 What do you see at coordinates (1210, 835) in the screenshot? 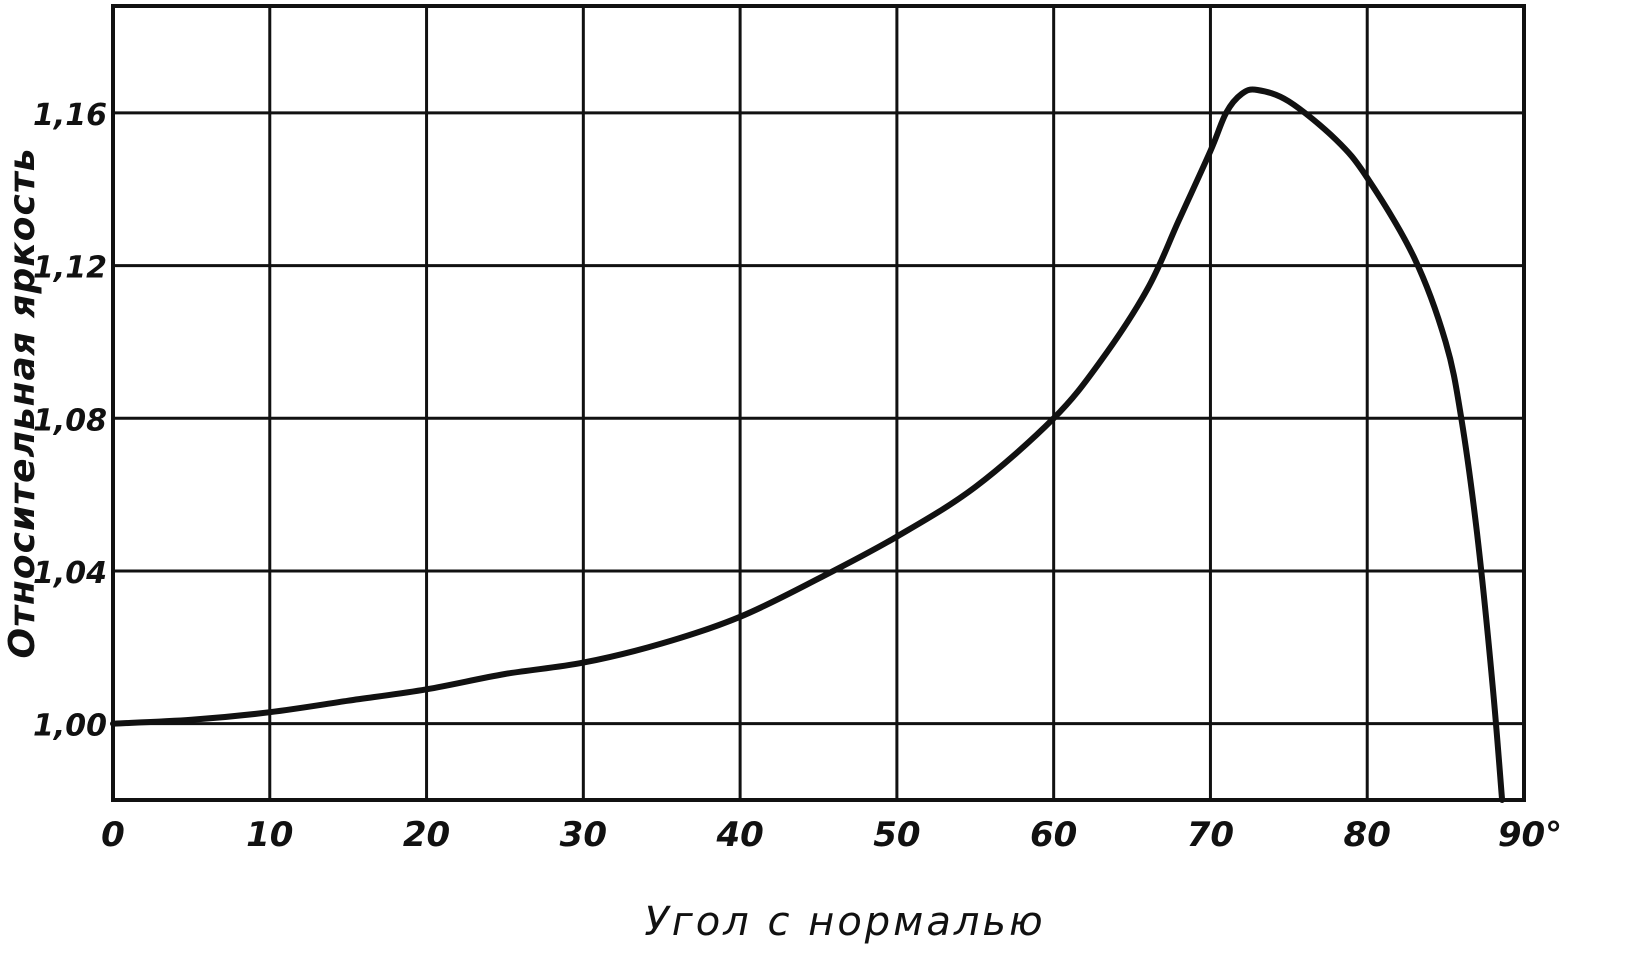
I see `x-tick-label: 70` at bounding box center [1210, 835].